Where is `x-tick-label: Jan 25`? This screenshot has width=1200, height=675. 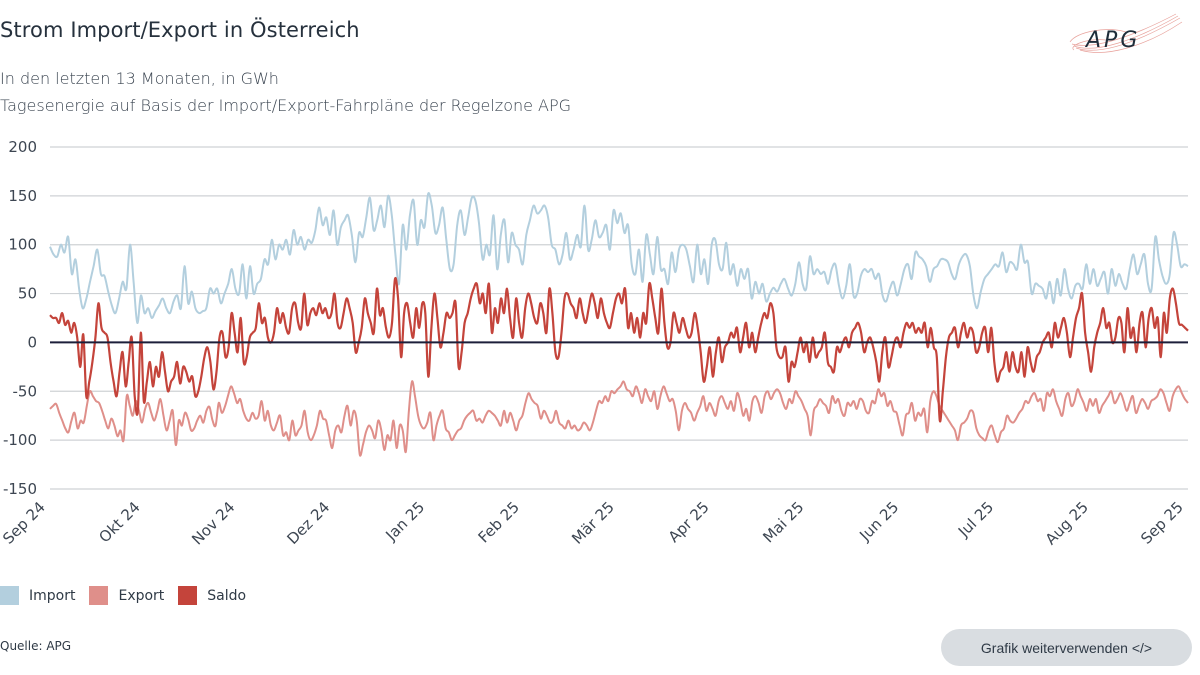
x-tick-label: Jan 25 is located at coordinates (405, 521).